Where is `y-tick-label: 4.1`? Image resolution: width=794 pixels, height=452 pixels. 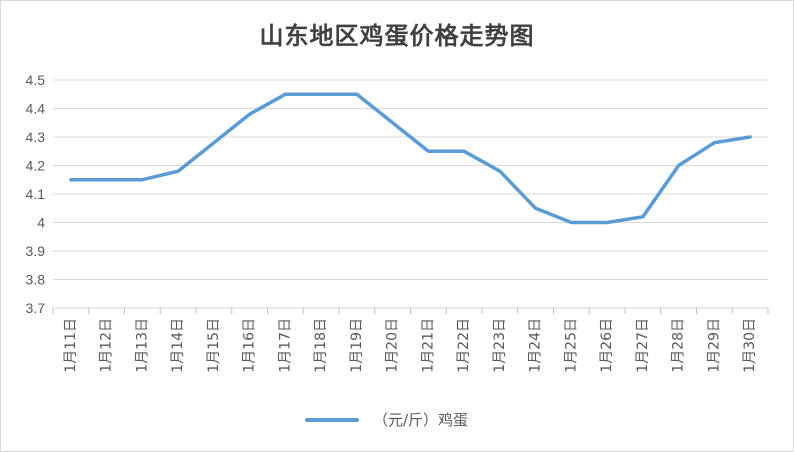
y-tick-label: 4.1 is located at coordinates (36, 194).